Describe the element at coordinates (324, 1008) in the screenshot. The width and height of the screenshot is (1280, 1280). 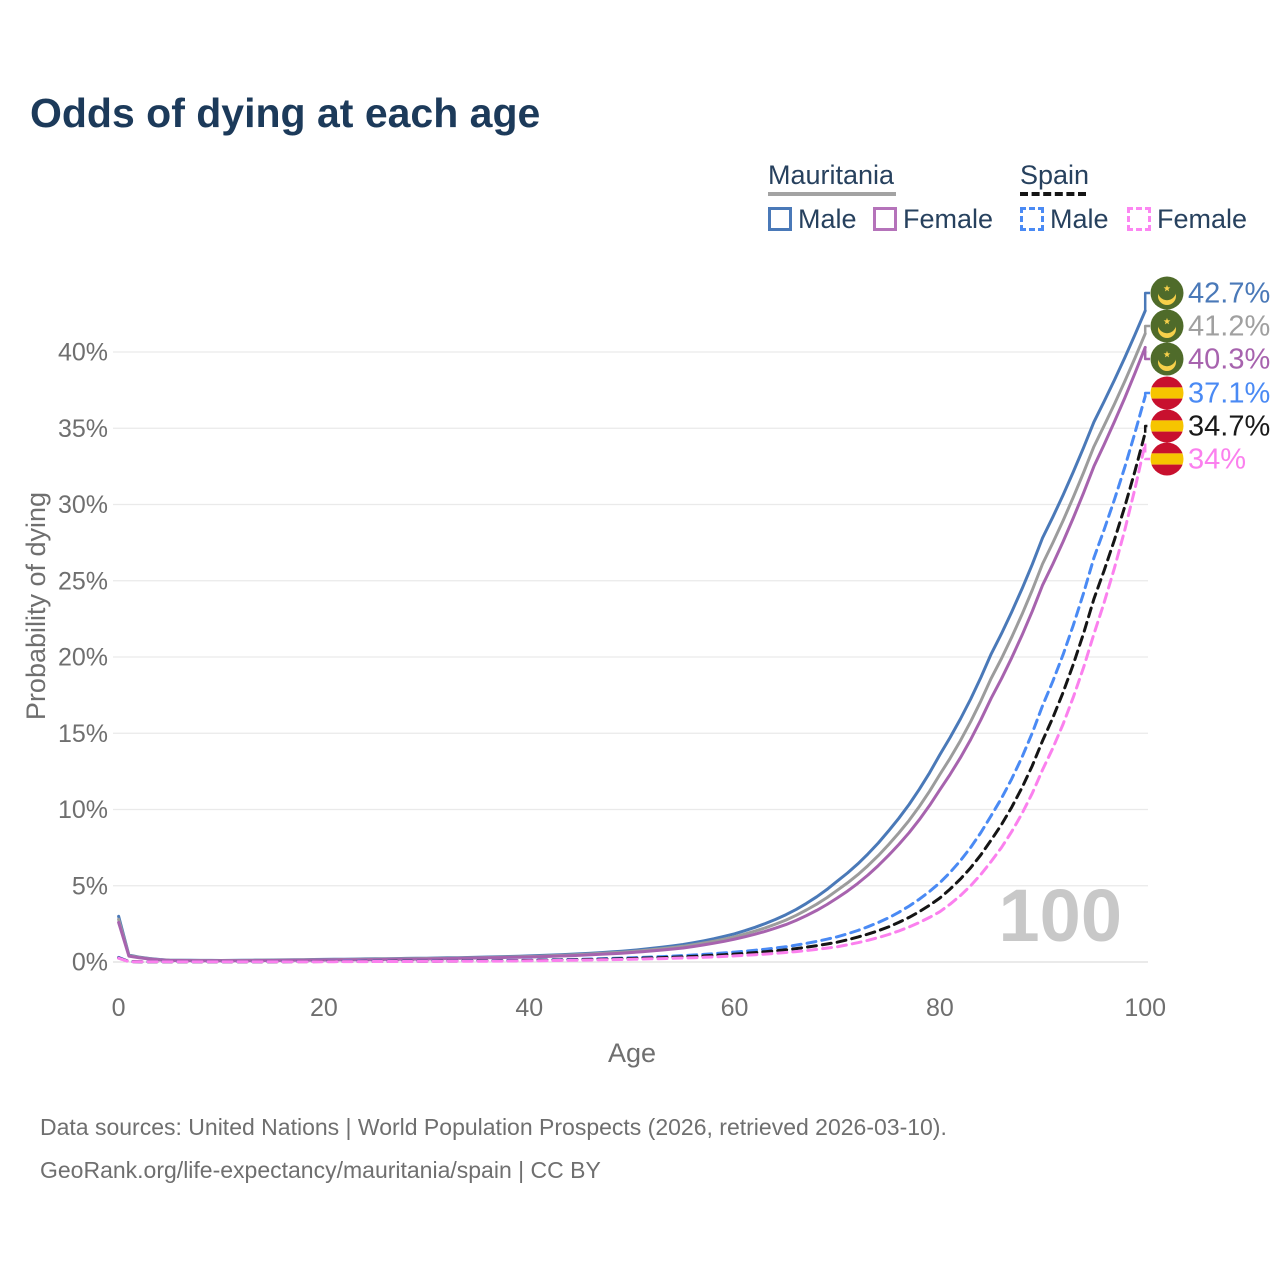
I see `x-tick-label: 20` at that location.